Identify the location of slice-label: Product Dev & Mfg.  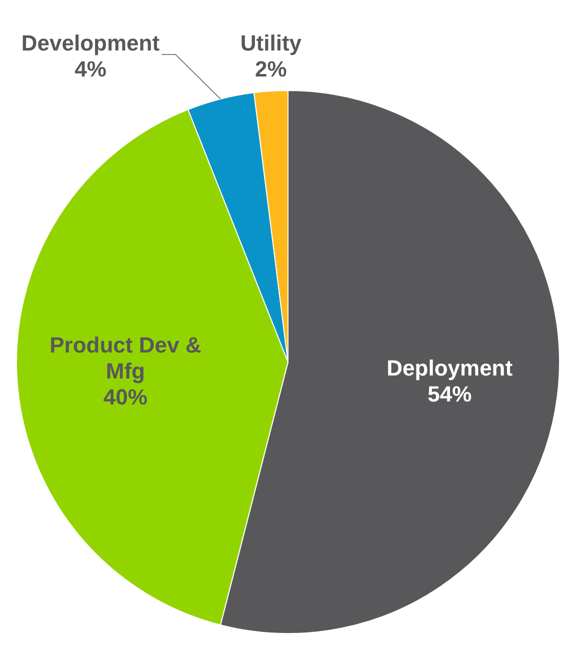
(126, 358).